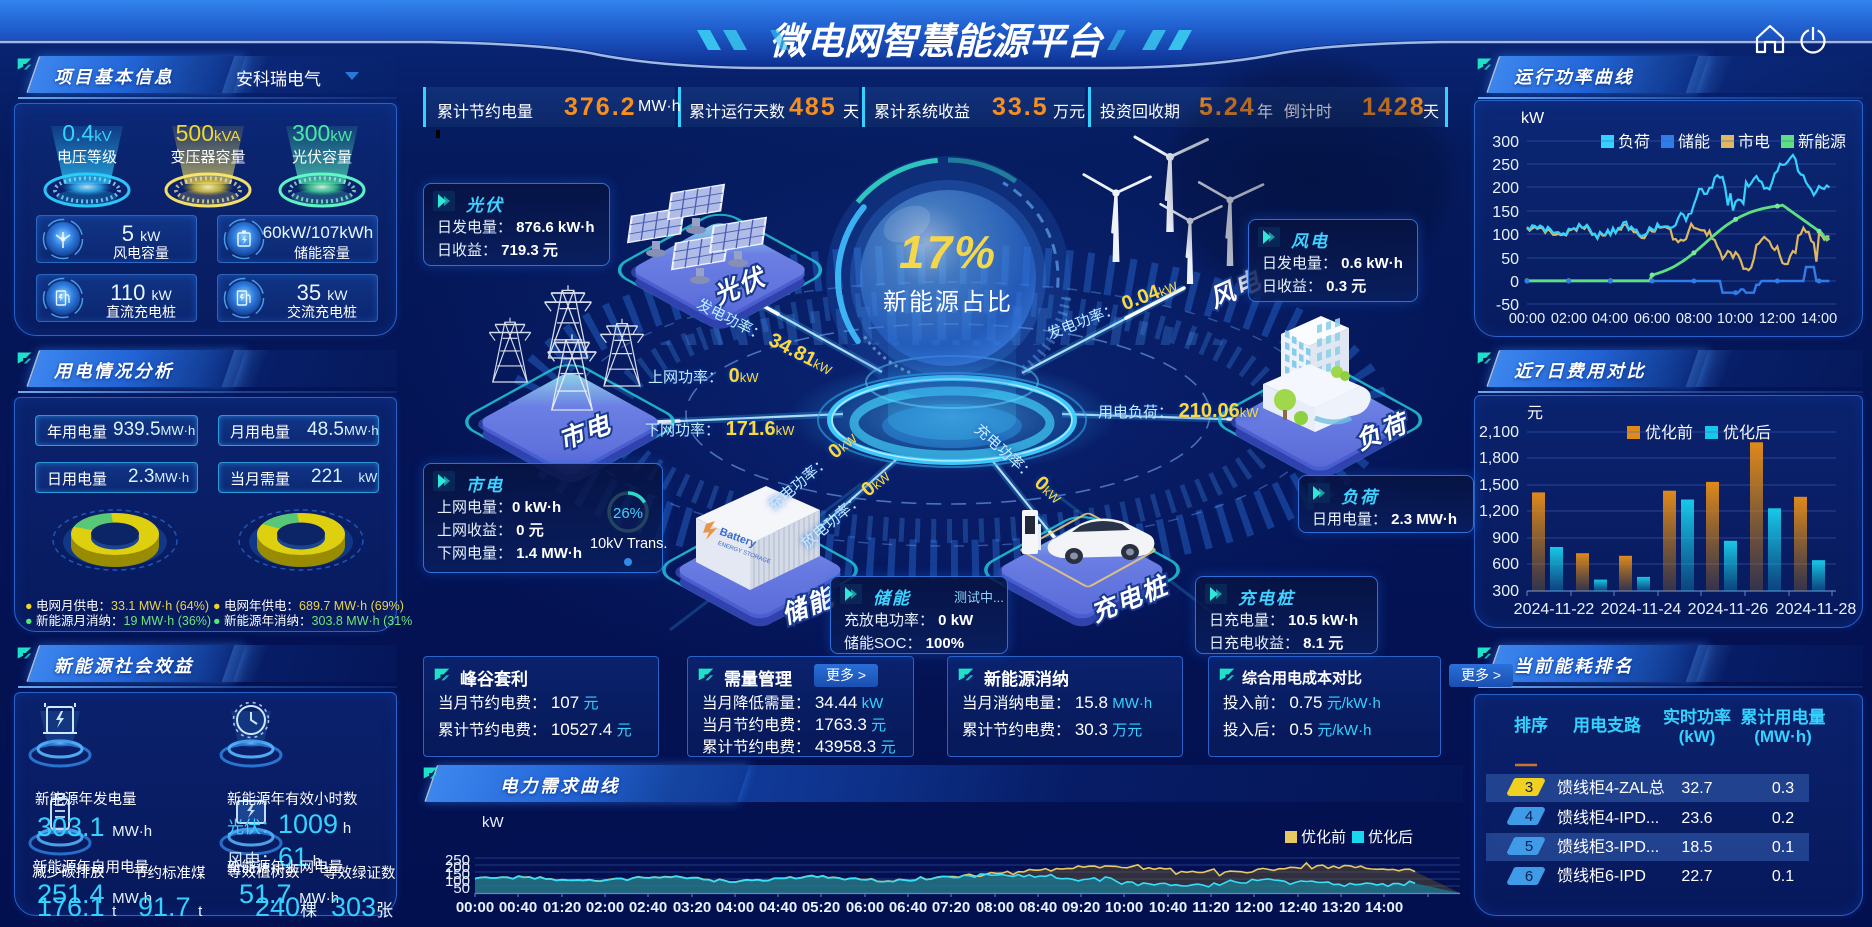 Image resolution: width=1872 pixels, height=927 pixels. Describe the element at coordinates (1783, 736) in the screenshot. I see `svg-text: (MW·h)` at that location.